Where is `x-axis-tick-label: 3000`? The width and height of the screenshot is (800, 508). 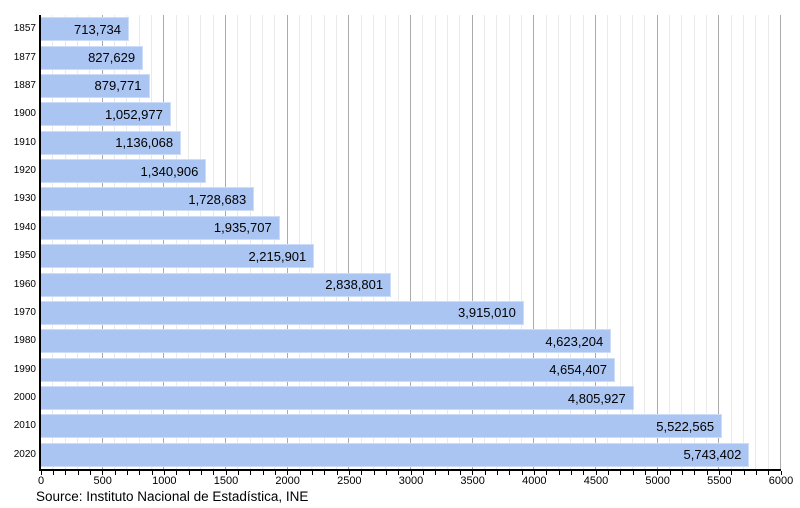
x-axis-tick-label: 3000 is located at coordinates (411, 481).